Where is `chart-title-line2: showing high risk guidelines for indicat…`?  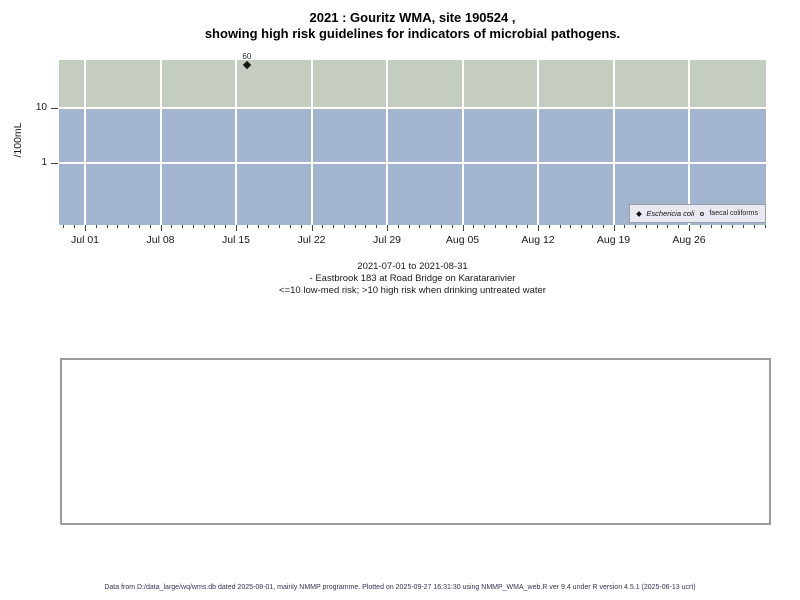
chart-title-line2: showing high risk guidelines for indicat… is located at coordinates (412, 33).